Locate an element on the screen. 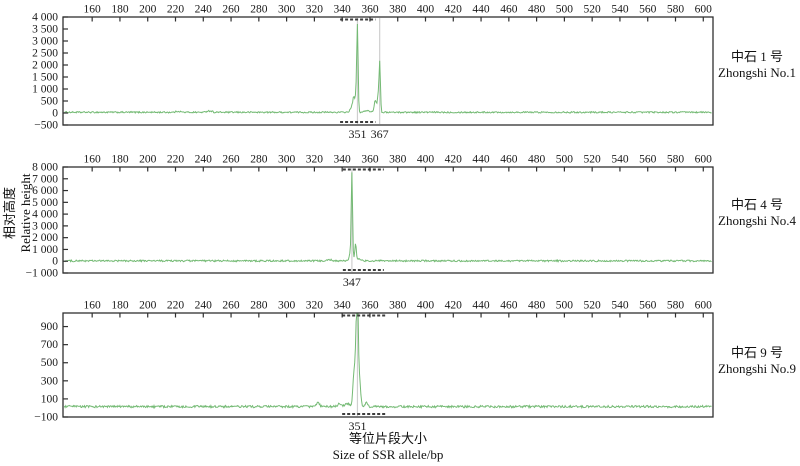 The image size is (800, 466). y-tick-label: −100 is located at coordinates (46, 418).